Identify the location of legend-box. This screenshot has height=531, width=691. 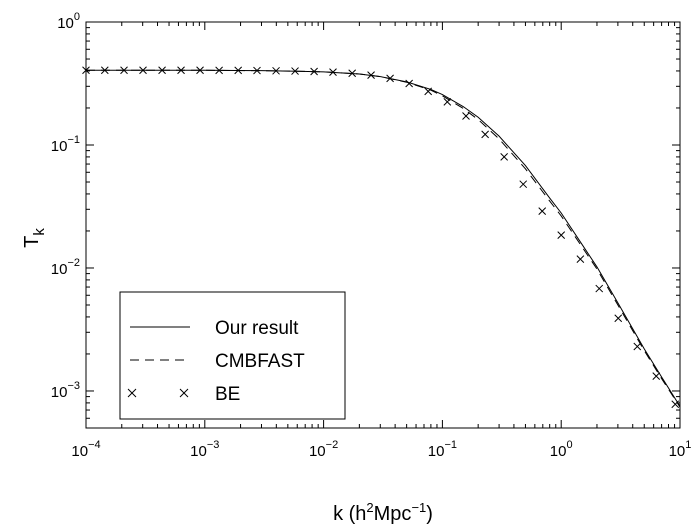
(232, 355).